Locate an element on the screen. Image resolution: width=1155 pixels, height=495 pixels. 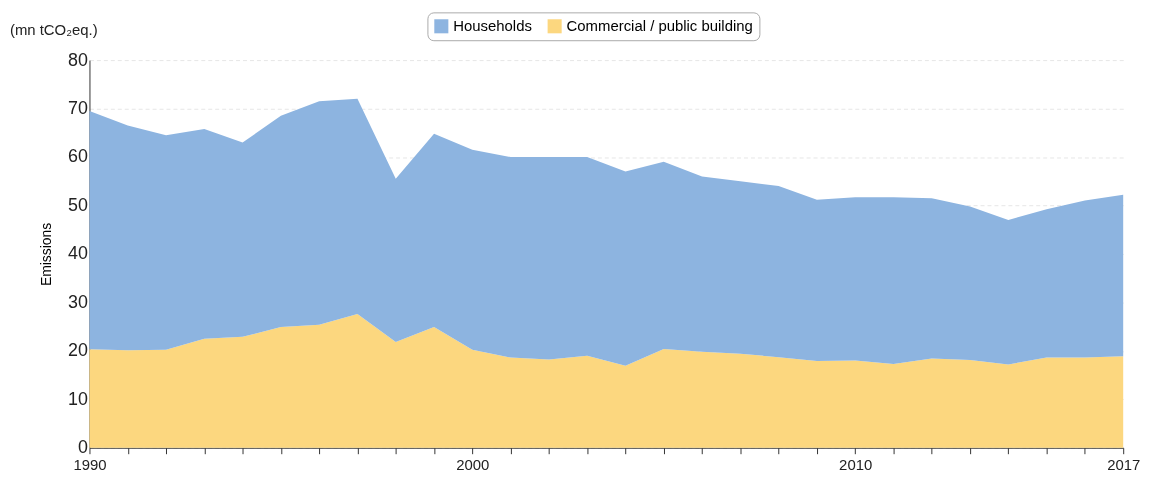
y-axis-title: Emissions is located at coordinates (46, 254).